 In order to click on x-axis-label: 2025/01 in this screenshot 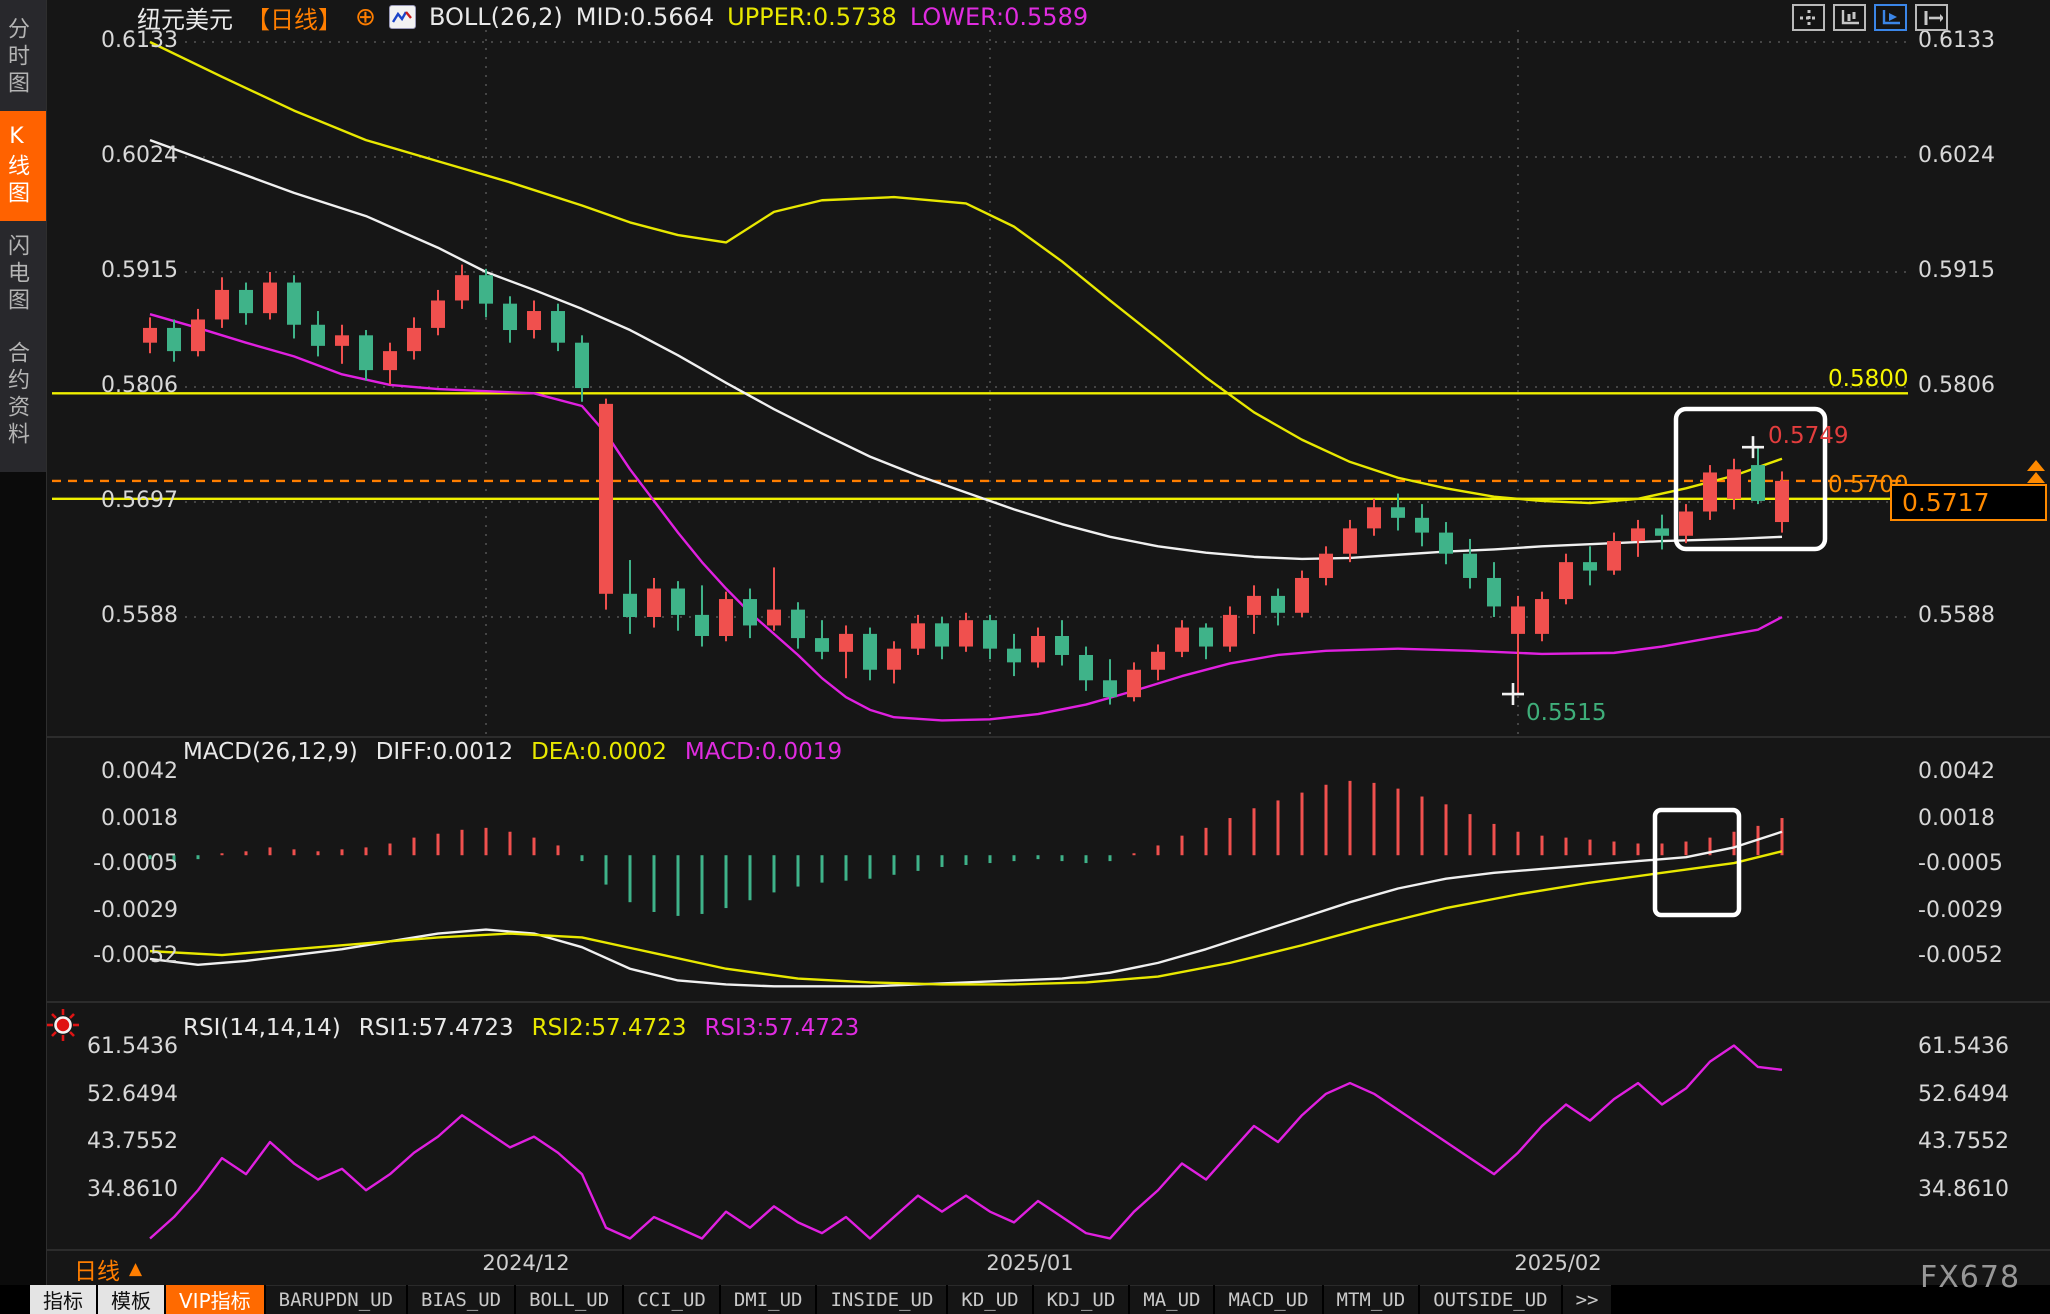, I will do `click(1030, 1263)`.